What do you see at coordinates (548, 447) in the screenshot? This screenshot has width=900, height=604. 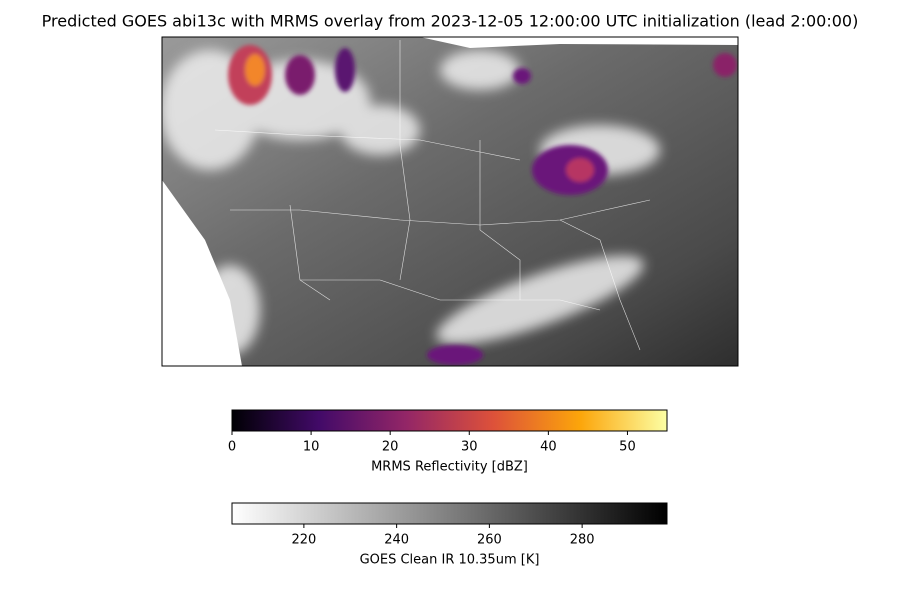 I see `tick-label: 40` at bounding box center [548, 447].